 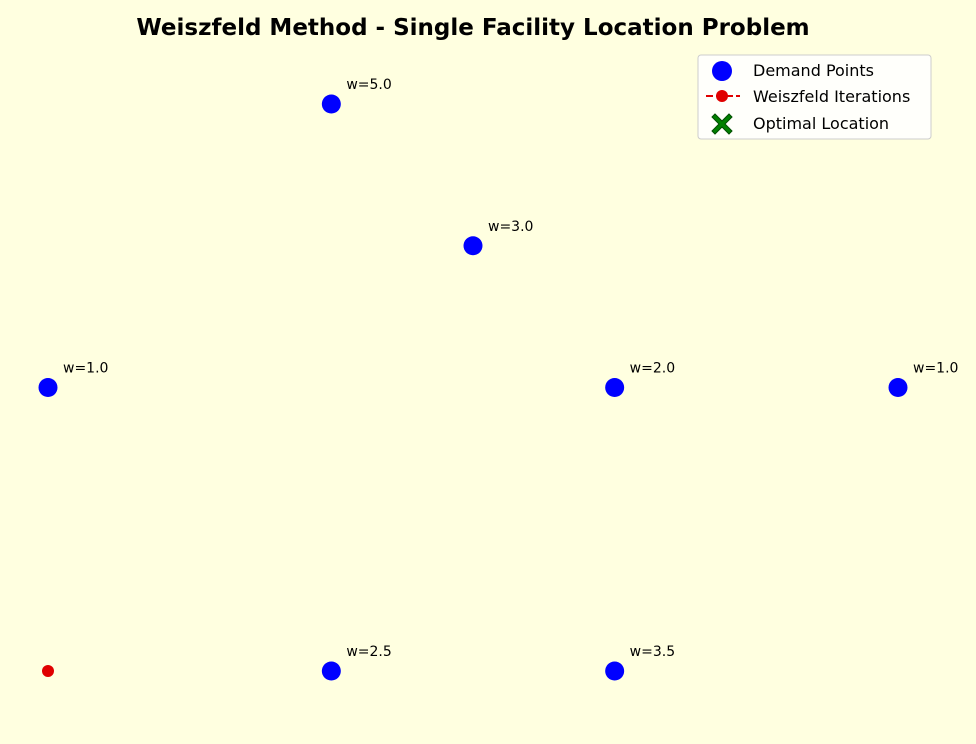 I want to click on weight-label-0: w=5.0, so click(x=368, y=85).